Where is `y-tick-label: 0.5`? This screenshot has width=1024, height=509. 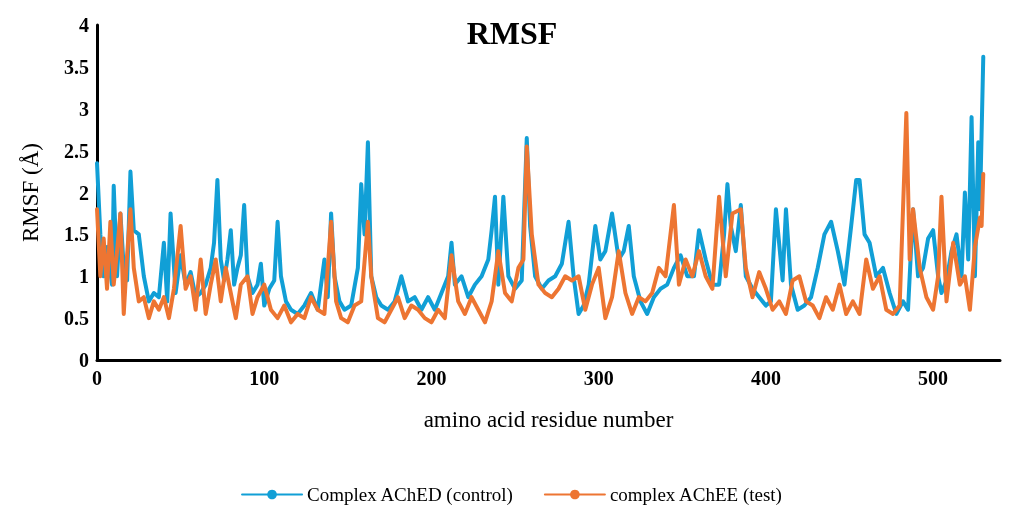
y-tick-label: 0.5 is located at coordinates (76, 318).